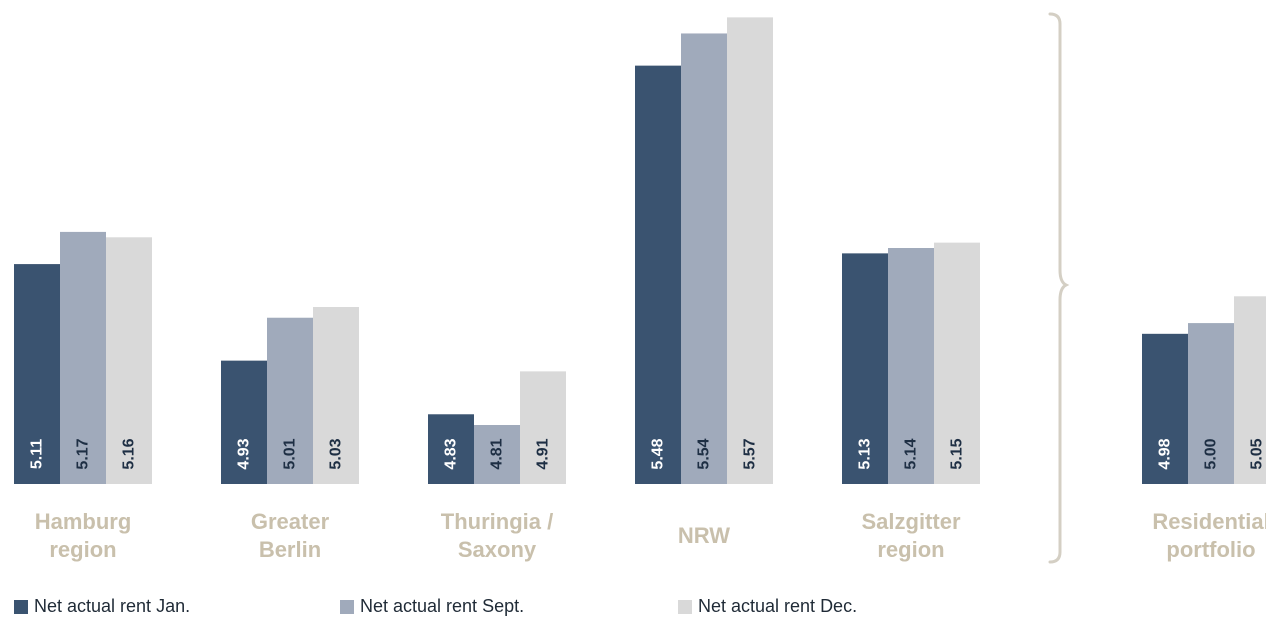 The height and width of the screenshot is (621, 1266). I want to click on bar-value-label-sept-1: 5.01, so click(290, 453).